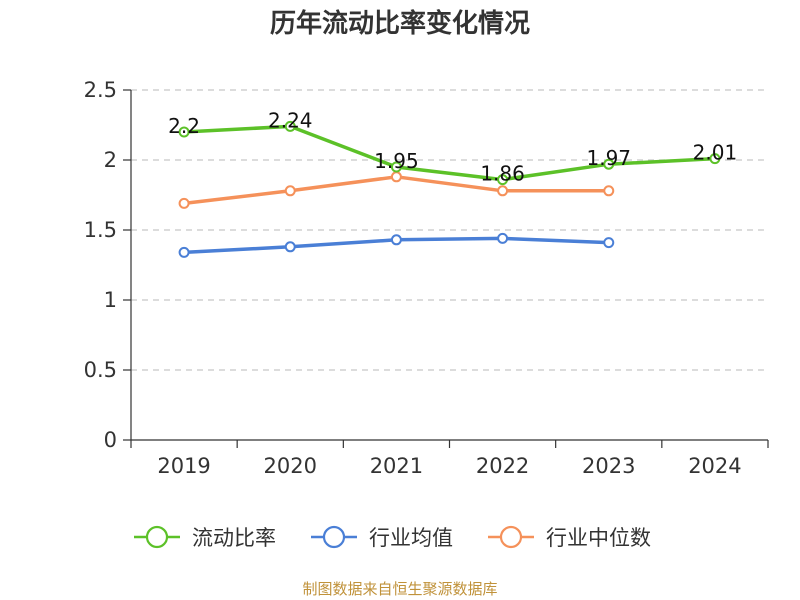 Image resolution: width=800 pixels, height=600 pixels. I want to click on x-tick-label: 2019, so click(183, 466).